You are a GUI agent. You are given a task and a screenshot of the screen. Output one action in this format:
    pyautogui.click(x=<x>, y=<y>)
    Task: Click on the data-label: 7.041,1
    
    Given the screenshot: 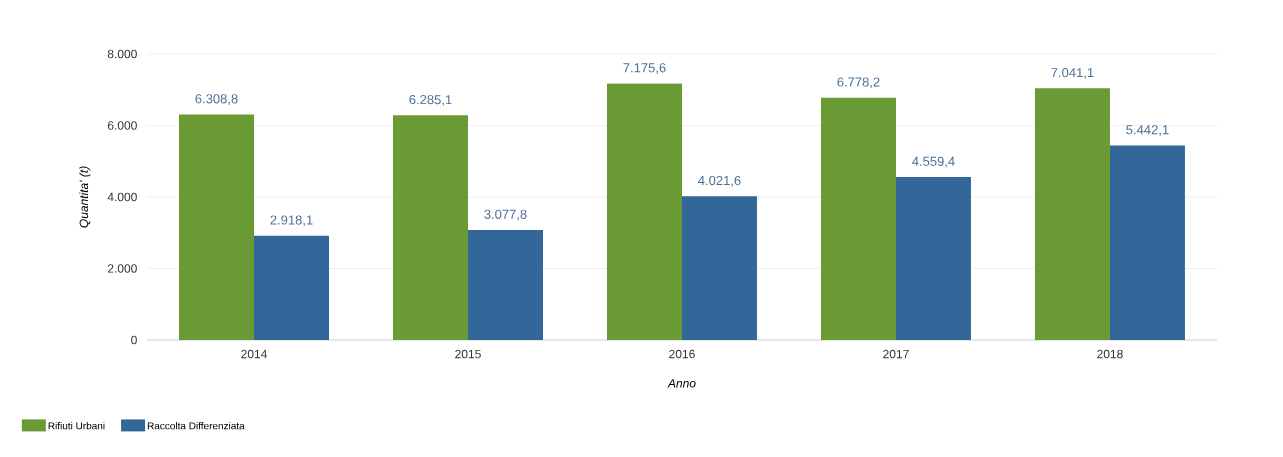 What is the action you would take?
    pyautogui.click(x=1072, y=73)
    